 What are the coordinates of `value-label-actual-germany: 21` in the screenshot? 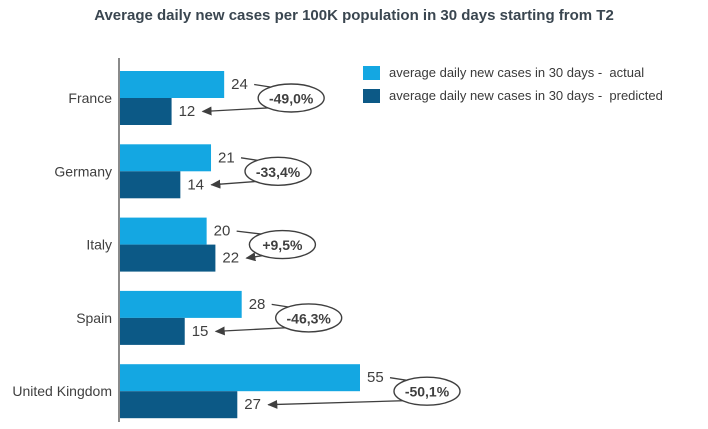 It's located at (226, 157).